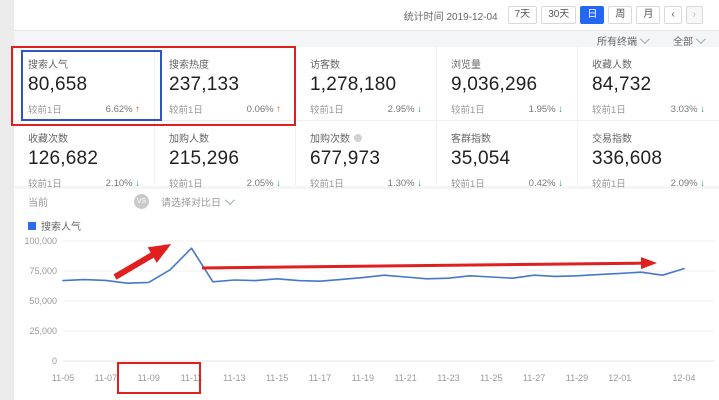 The height and width of the screenshot is (400, 719). What do you see at coordinates (325, 65) in the screenshot?
I see `metric-label: 访客数` at bounding box center [325, 65].